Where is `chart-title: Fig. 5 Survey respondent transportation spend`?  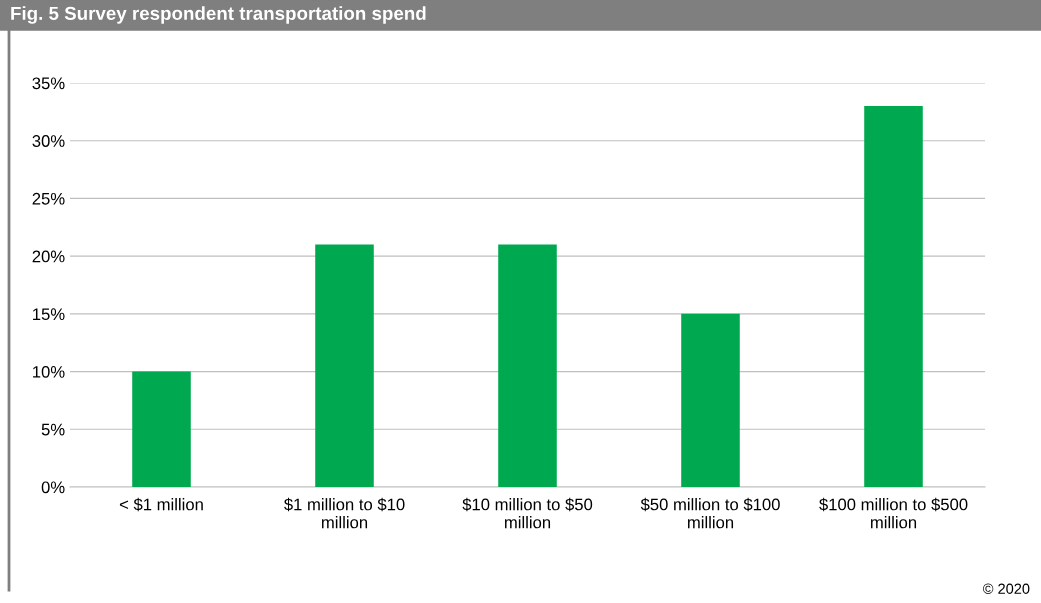
chart-title: Fig. 5 Survey respondent transportation spend is located at coordinates (218, 15).